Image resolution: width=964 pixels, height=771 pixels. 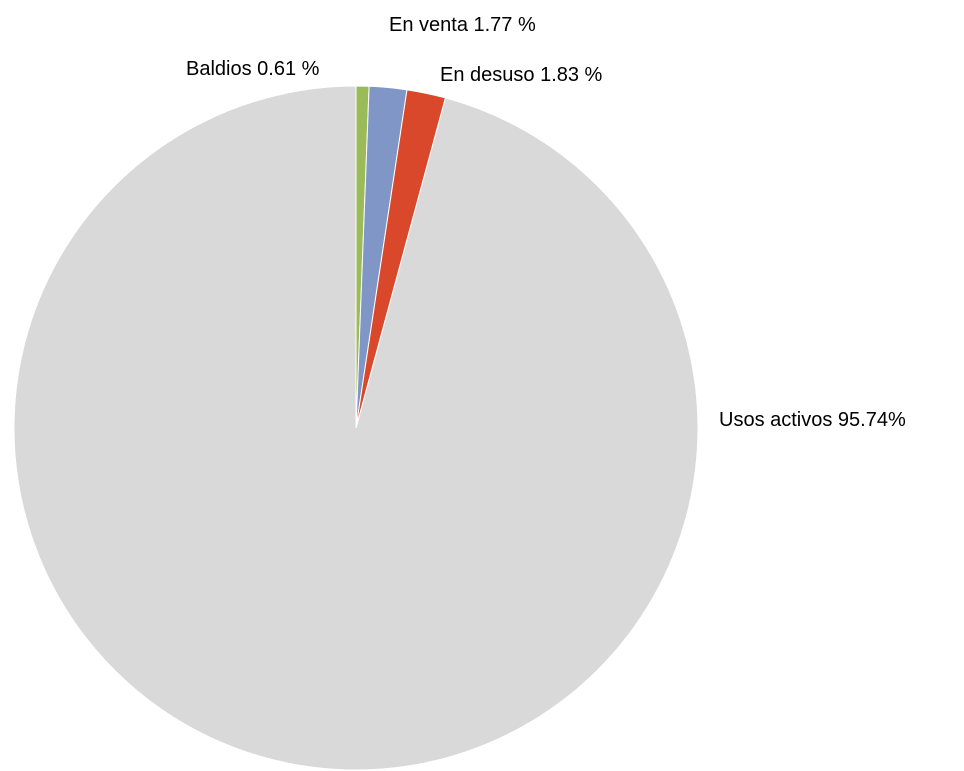 I want to click on slice-label-en-venta: En venta 1.77 %, so click(x=462, y=25).